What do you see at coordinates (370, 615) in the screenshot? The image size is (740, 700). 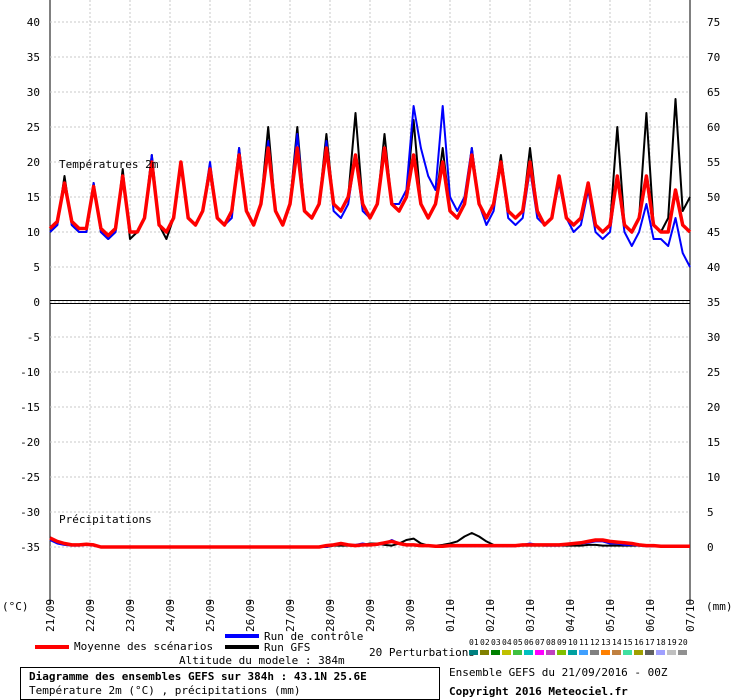 I see `x-tick-label: 29/09` at bounding box center [370, 615].